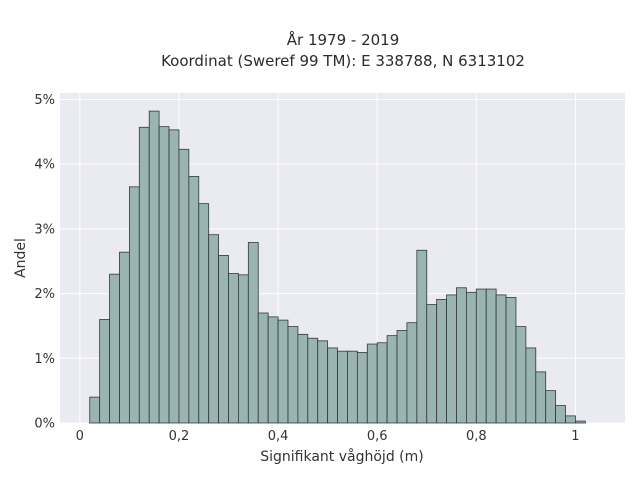 The height and width of the screenshot is (480, 640). I want to click on y-tick-label: 3%, so click(44, 229).